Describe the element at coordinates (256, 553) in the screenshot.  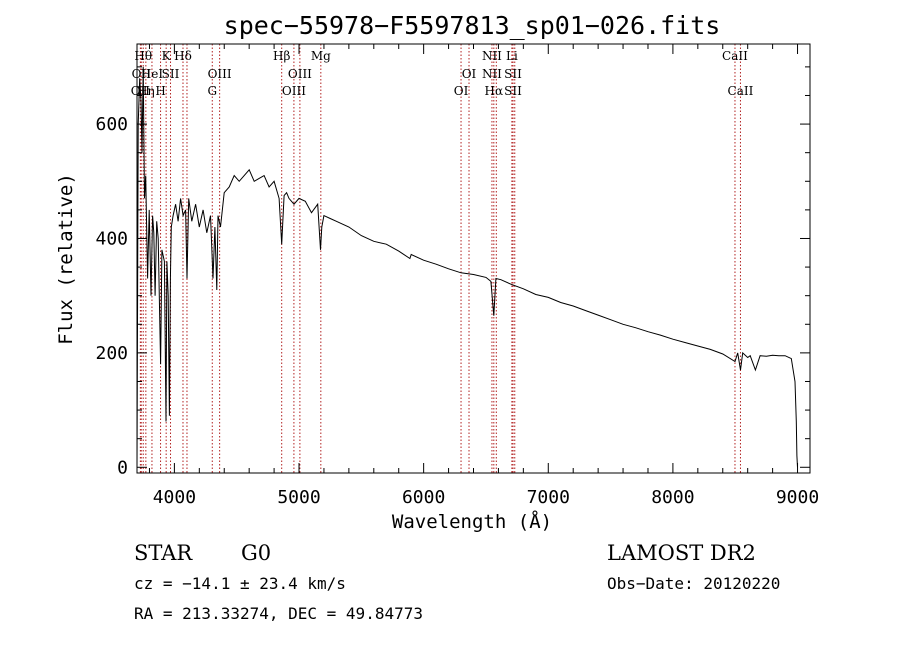
I see `object-subclass: G0` at that location.